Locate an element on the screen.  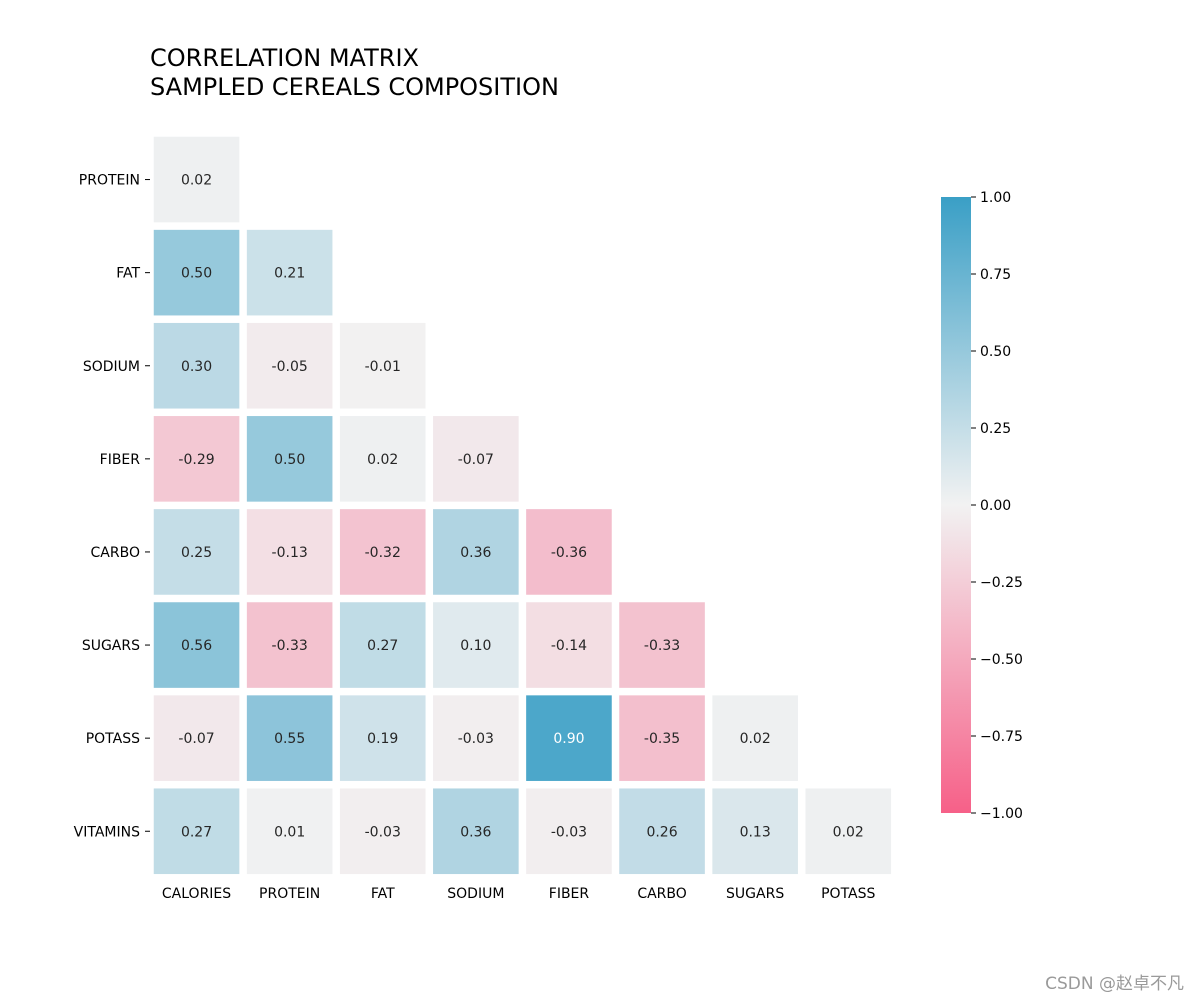
heatmap-cell-value: 0.13 is located at coordinates (755, 832).